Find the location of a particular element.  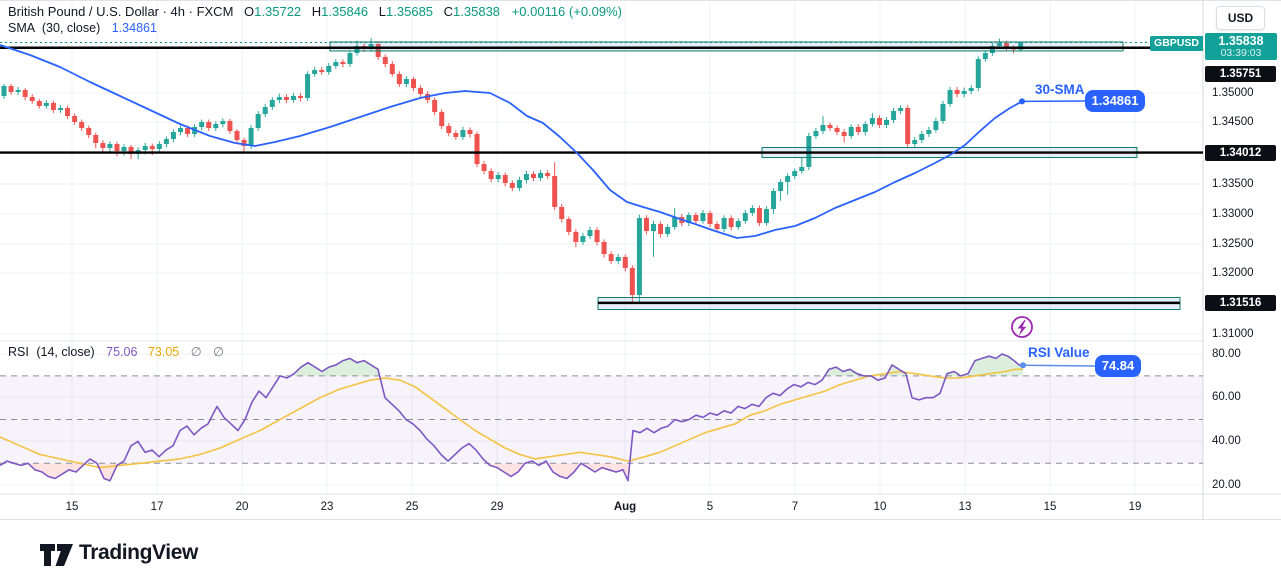

rsi-callout-label: RSI Value is located at coordinates (1059, 352).